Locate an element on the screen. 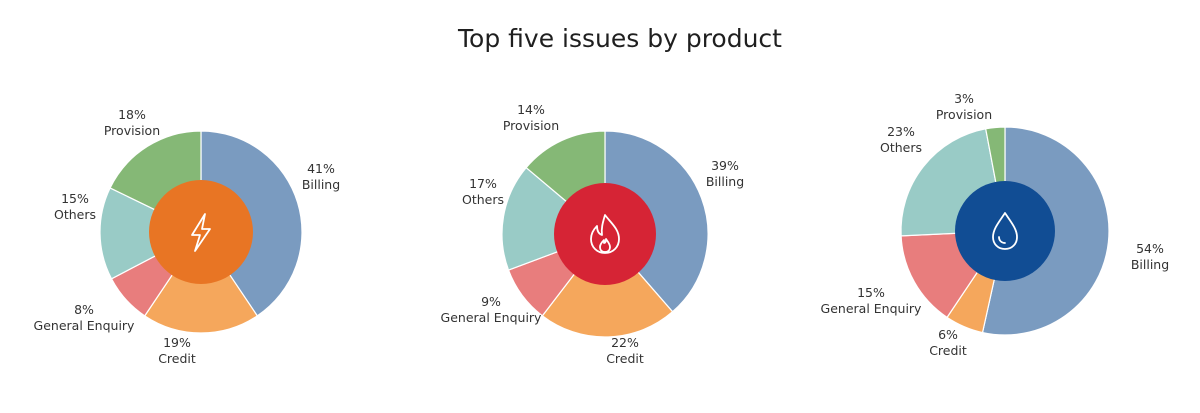  slice-percent-label: 17% is located at coordinates (483, 183).